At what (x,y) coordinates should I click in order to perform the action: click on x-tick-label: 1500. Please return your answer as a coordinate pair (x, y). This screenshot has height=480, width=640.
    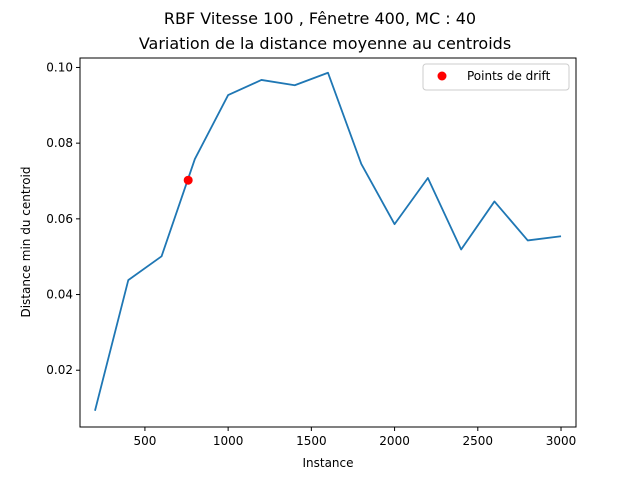
    Looking at the image, I should click on (311, 441).